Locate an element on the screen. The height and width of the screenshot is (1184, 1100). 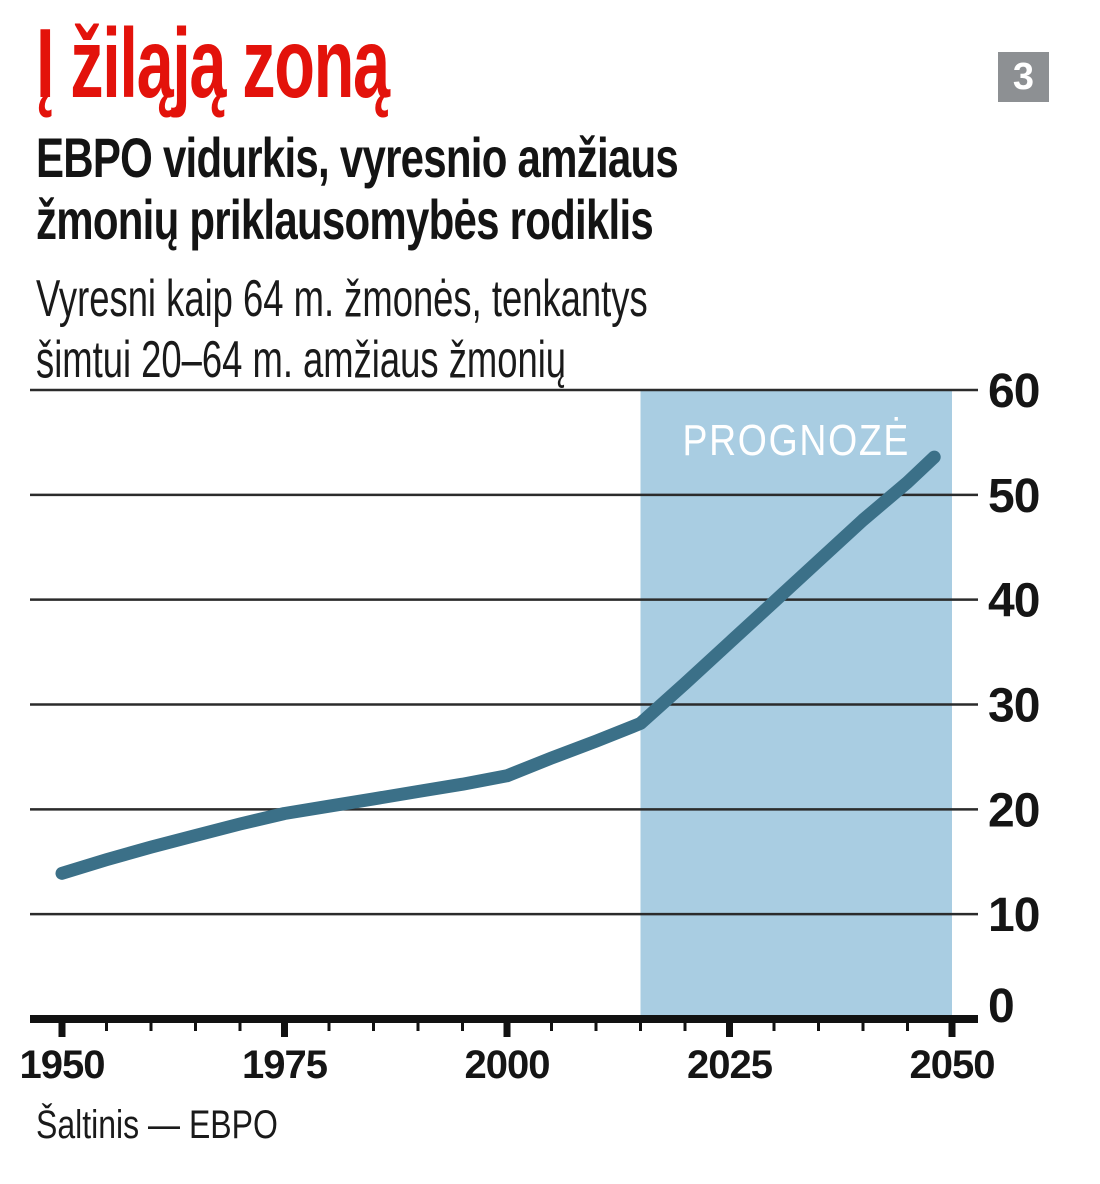
x-tick-label-1950: 1950 is located at coordinates (62, 1065).